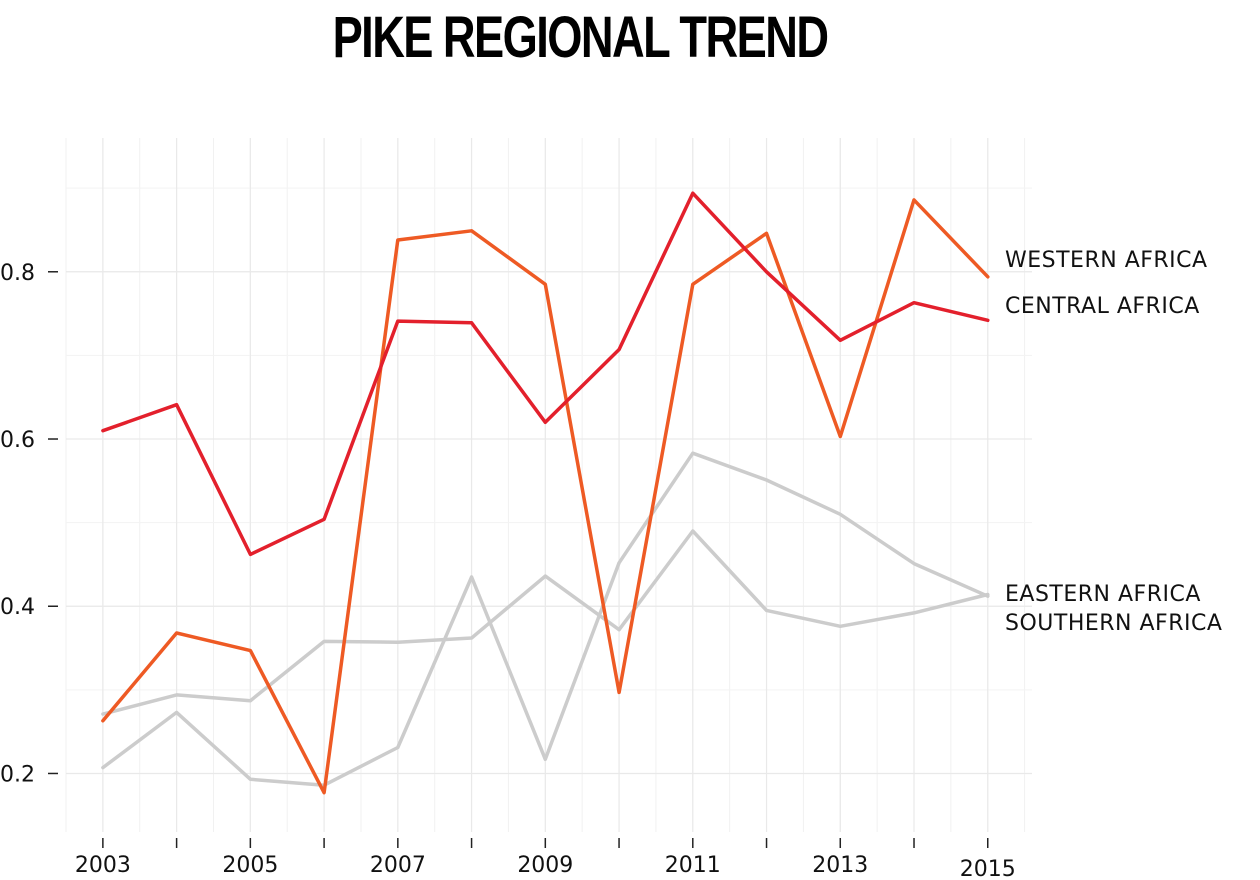 The height and width of the screenshot is (880, 1260). I want to click on x-tick-label: 2003, so click(103, 865).